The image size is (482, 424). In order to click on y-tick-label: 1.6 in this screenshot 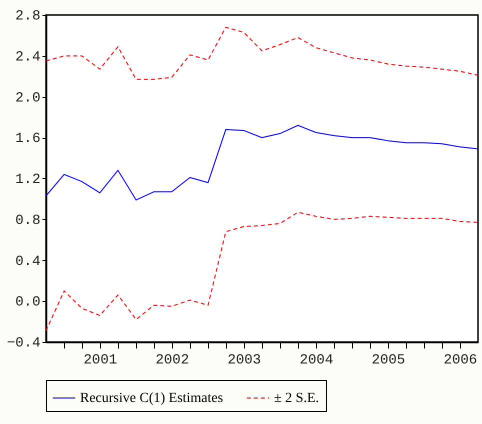, I will do `click(27, 139)`.